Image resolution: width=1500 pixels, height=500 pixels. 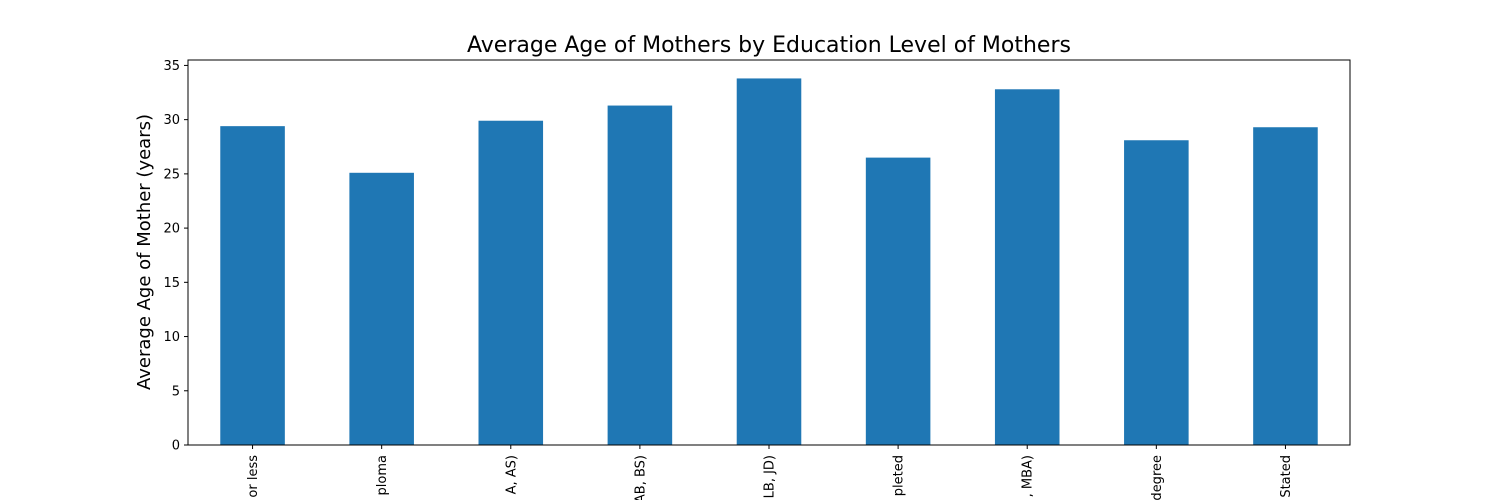 I want to click on x-tick-label: AB, BS), so click(x=640, y=477).